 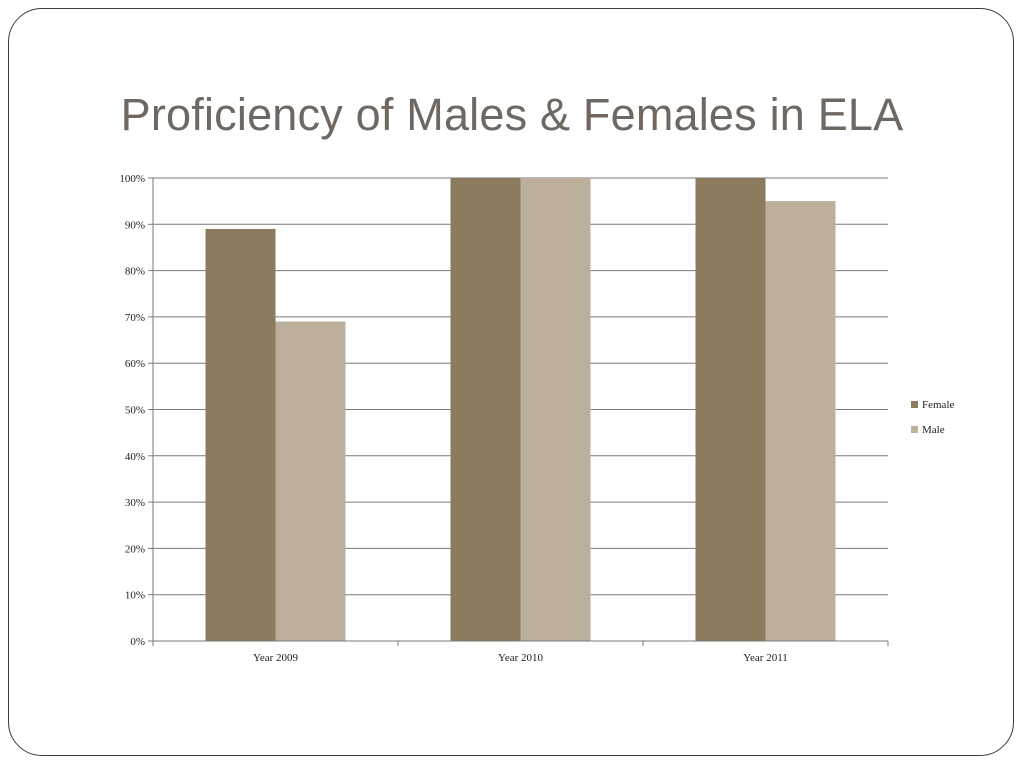 I want to click on x-category-label: Year 2010, so click(x=521, y=658).